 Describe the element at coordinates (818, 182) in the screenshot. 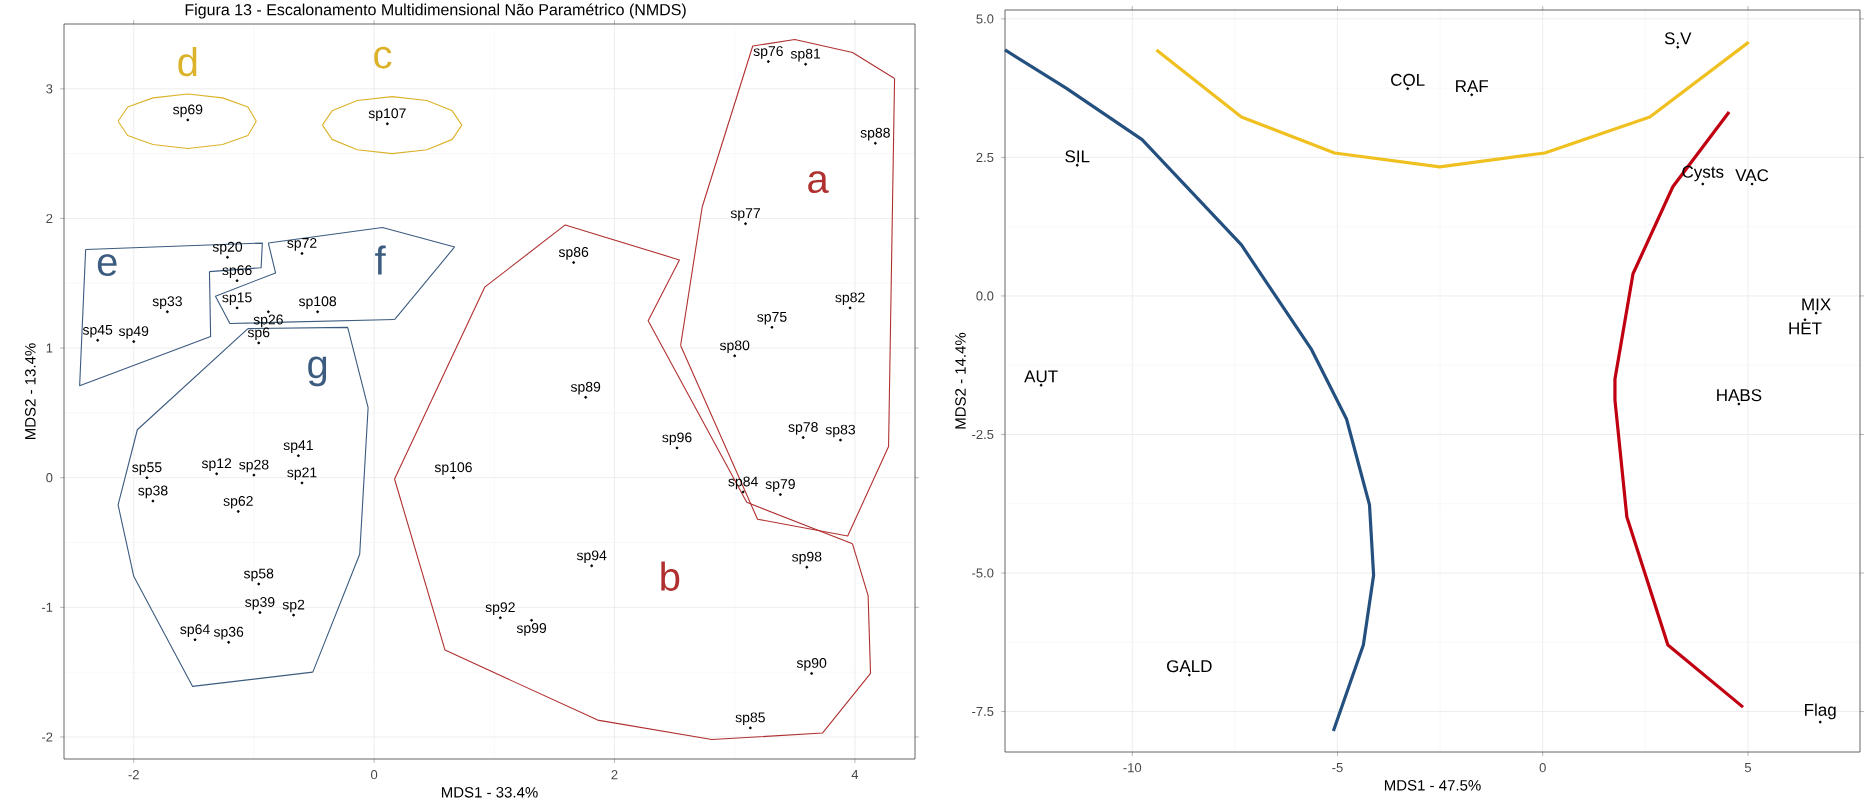

I see `text: a` at that location.